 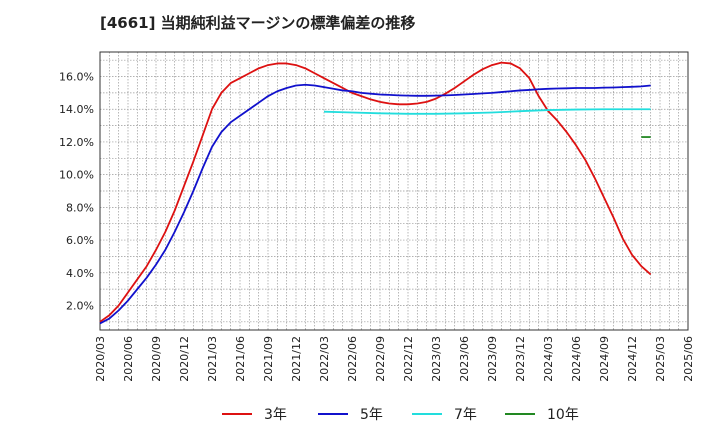 What do you see at coordinates (240, 359) in the screenshot?
I see `x-tick-label: 2021/06` at bounding box center [240, 359].